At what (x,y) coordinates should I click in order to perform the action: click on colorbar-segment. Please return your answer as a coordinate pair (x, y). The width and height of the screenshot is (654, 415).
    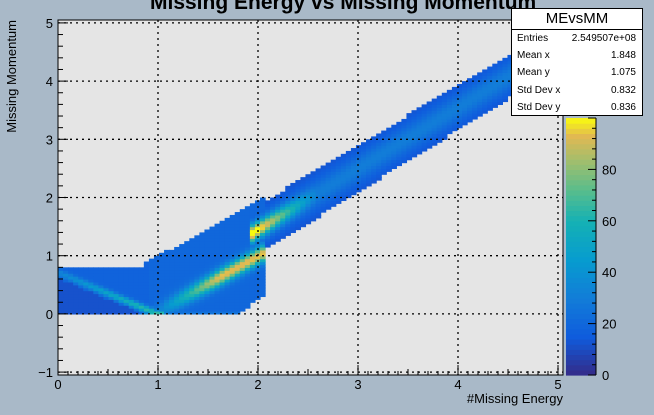
    Looking at the image, I should click on (581, 187).